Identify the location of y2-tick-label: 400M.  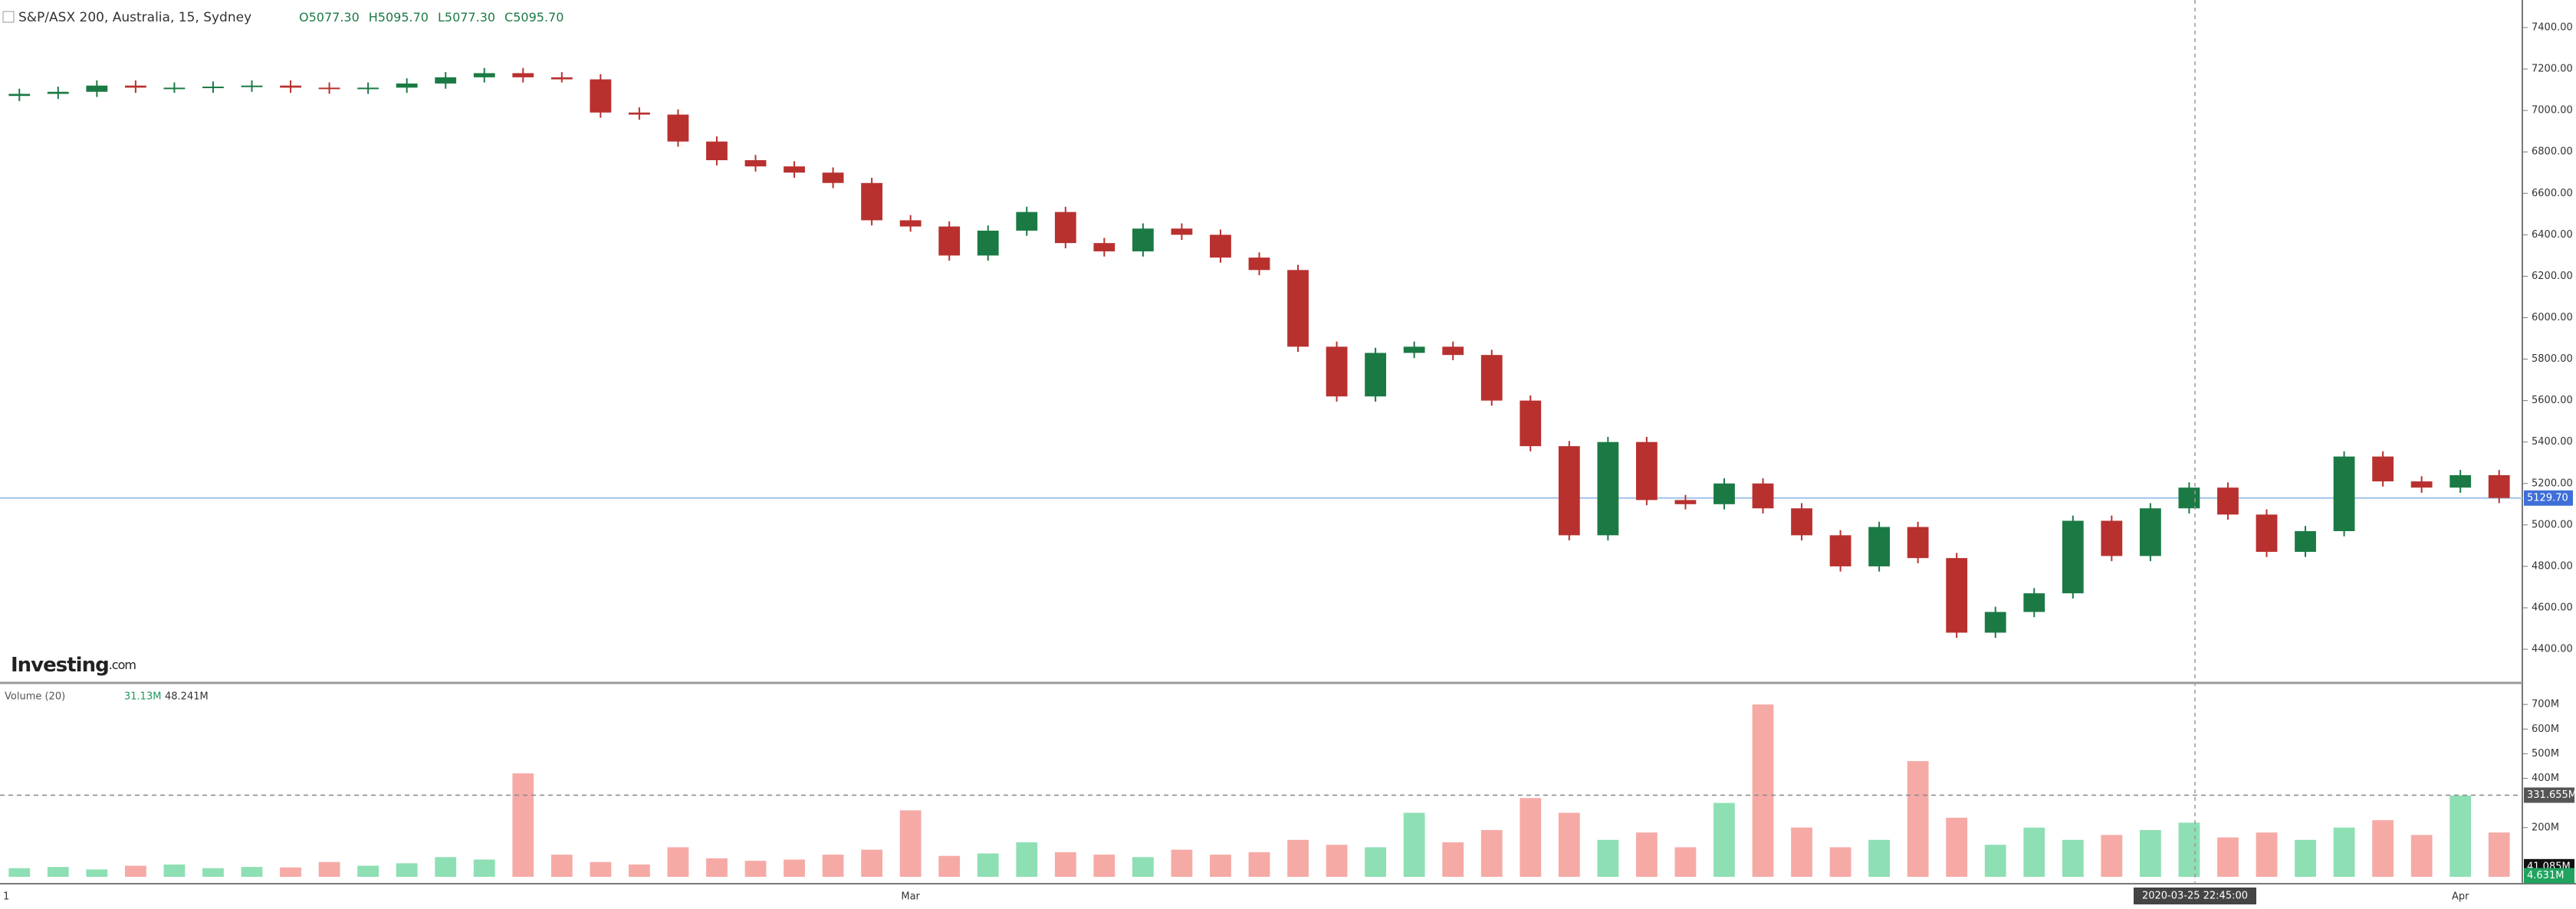
(2546, 779).